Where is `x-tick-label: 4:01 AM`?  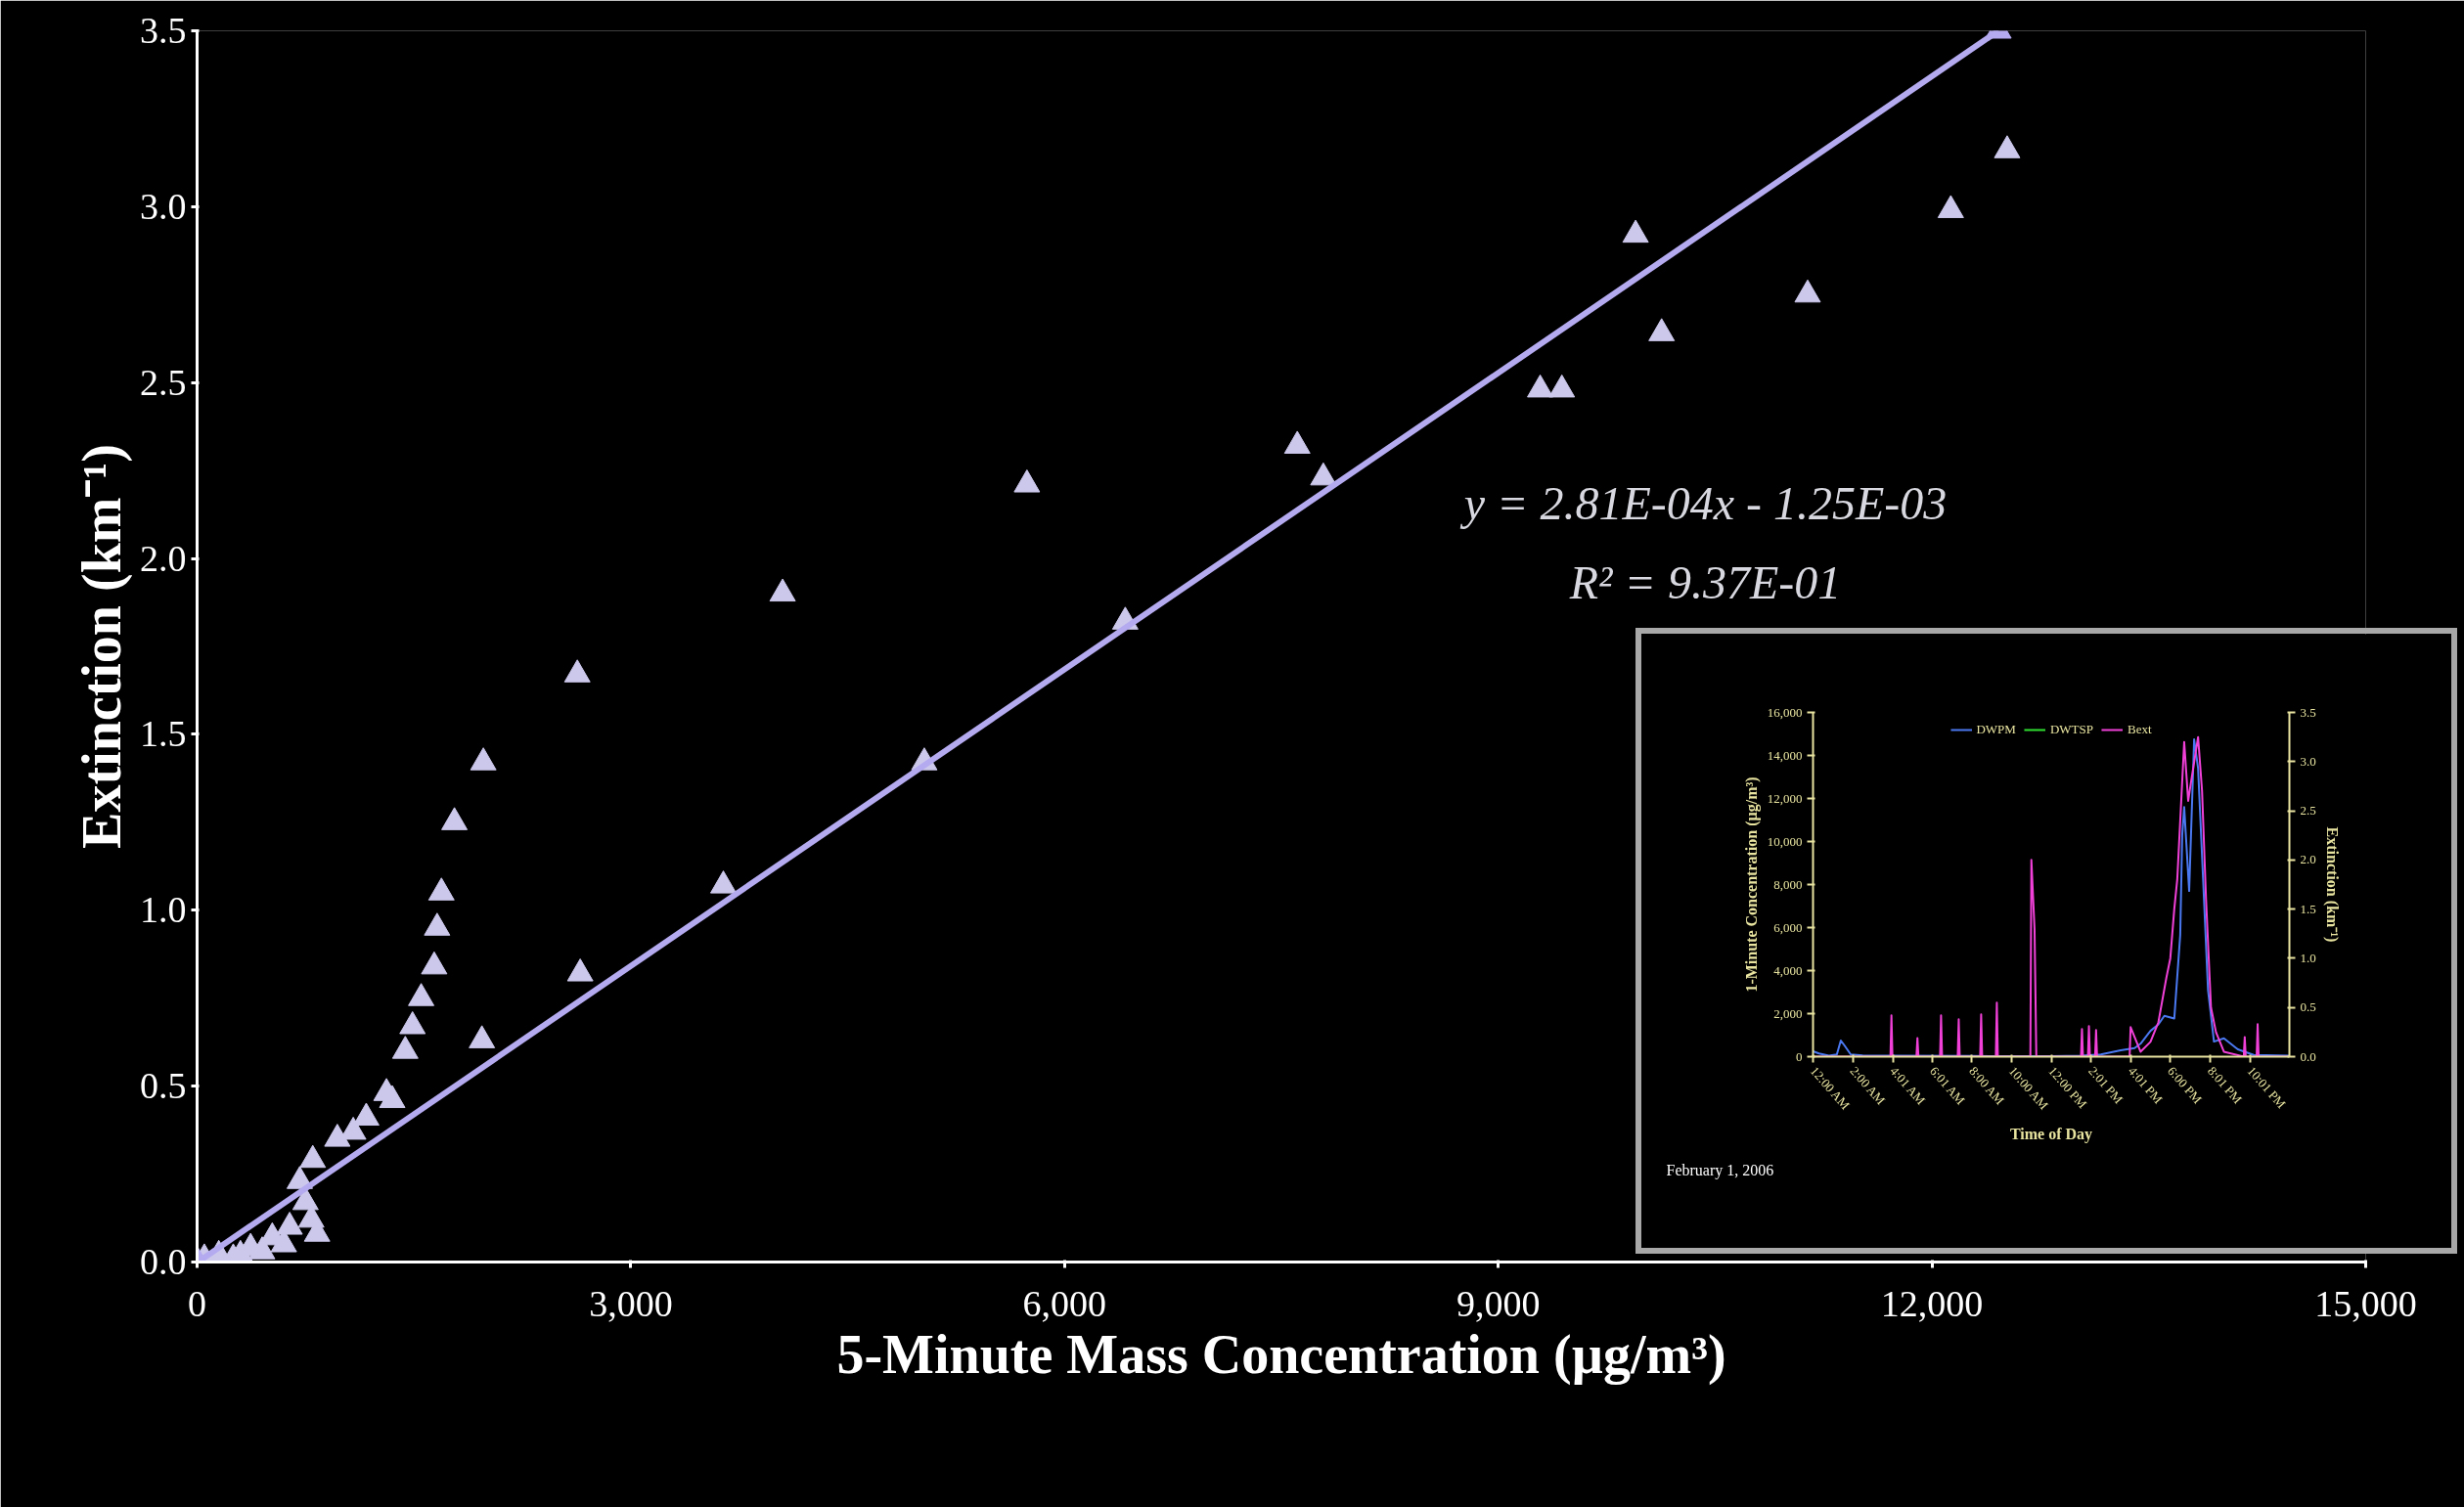 x-tick-label: 4:01 AM is located at coordinates (1908, 1085).